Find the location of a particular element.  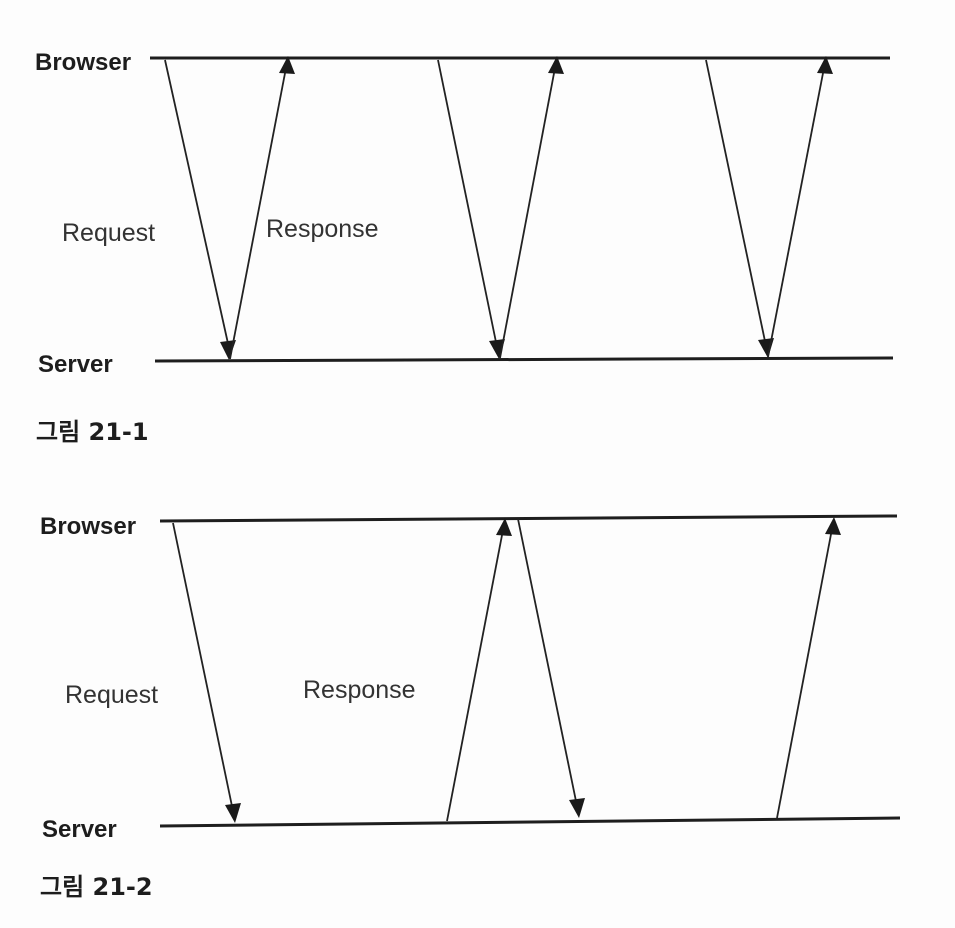

figure-caption: 그림 21-1 is located at coordinates (92, 432).